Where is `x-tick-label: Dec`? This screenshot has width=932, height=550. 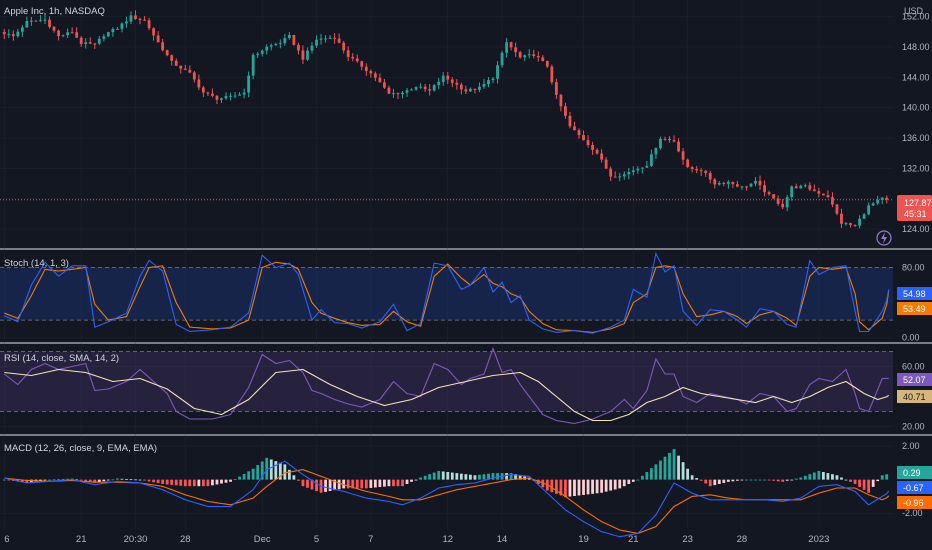 x-tick-label: Dec is located at coordinates (262, 539).